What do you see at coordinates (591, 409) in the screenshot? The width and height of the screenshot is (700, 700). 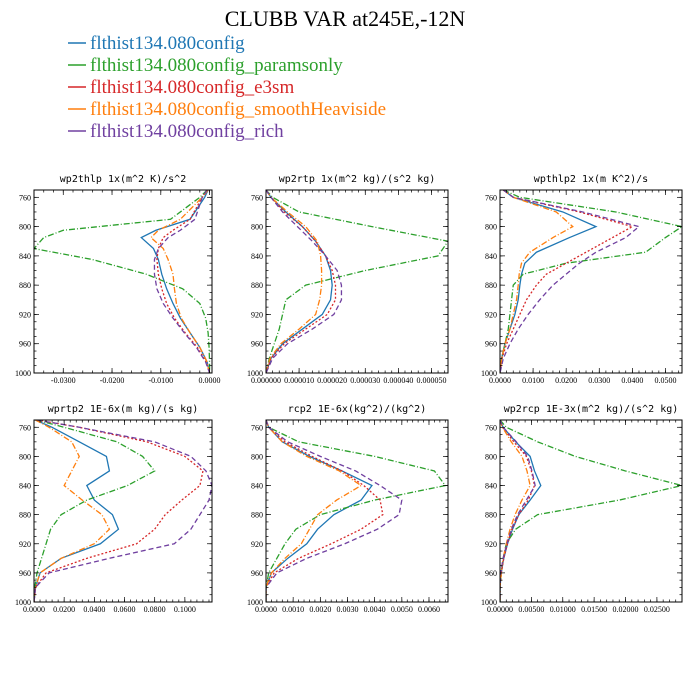 I see `panel-title: wp2rcp 1E-3x(m^2 kg)/(s^2 kg)` at bounding box center [591, 409].